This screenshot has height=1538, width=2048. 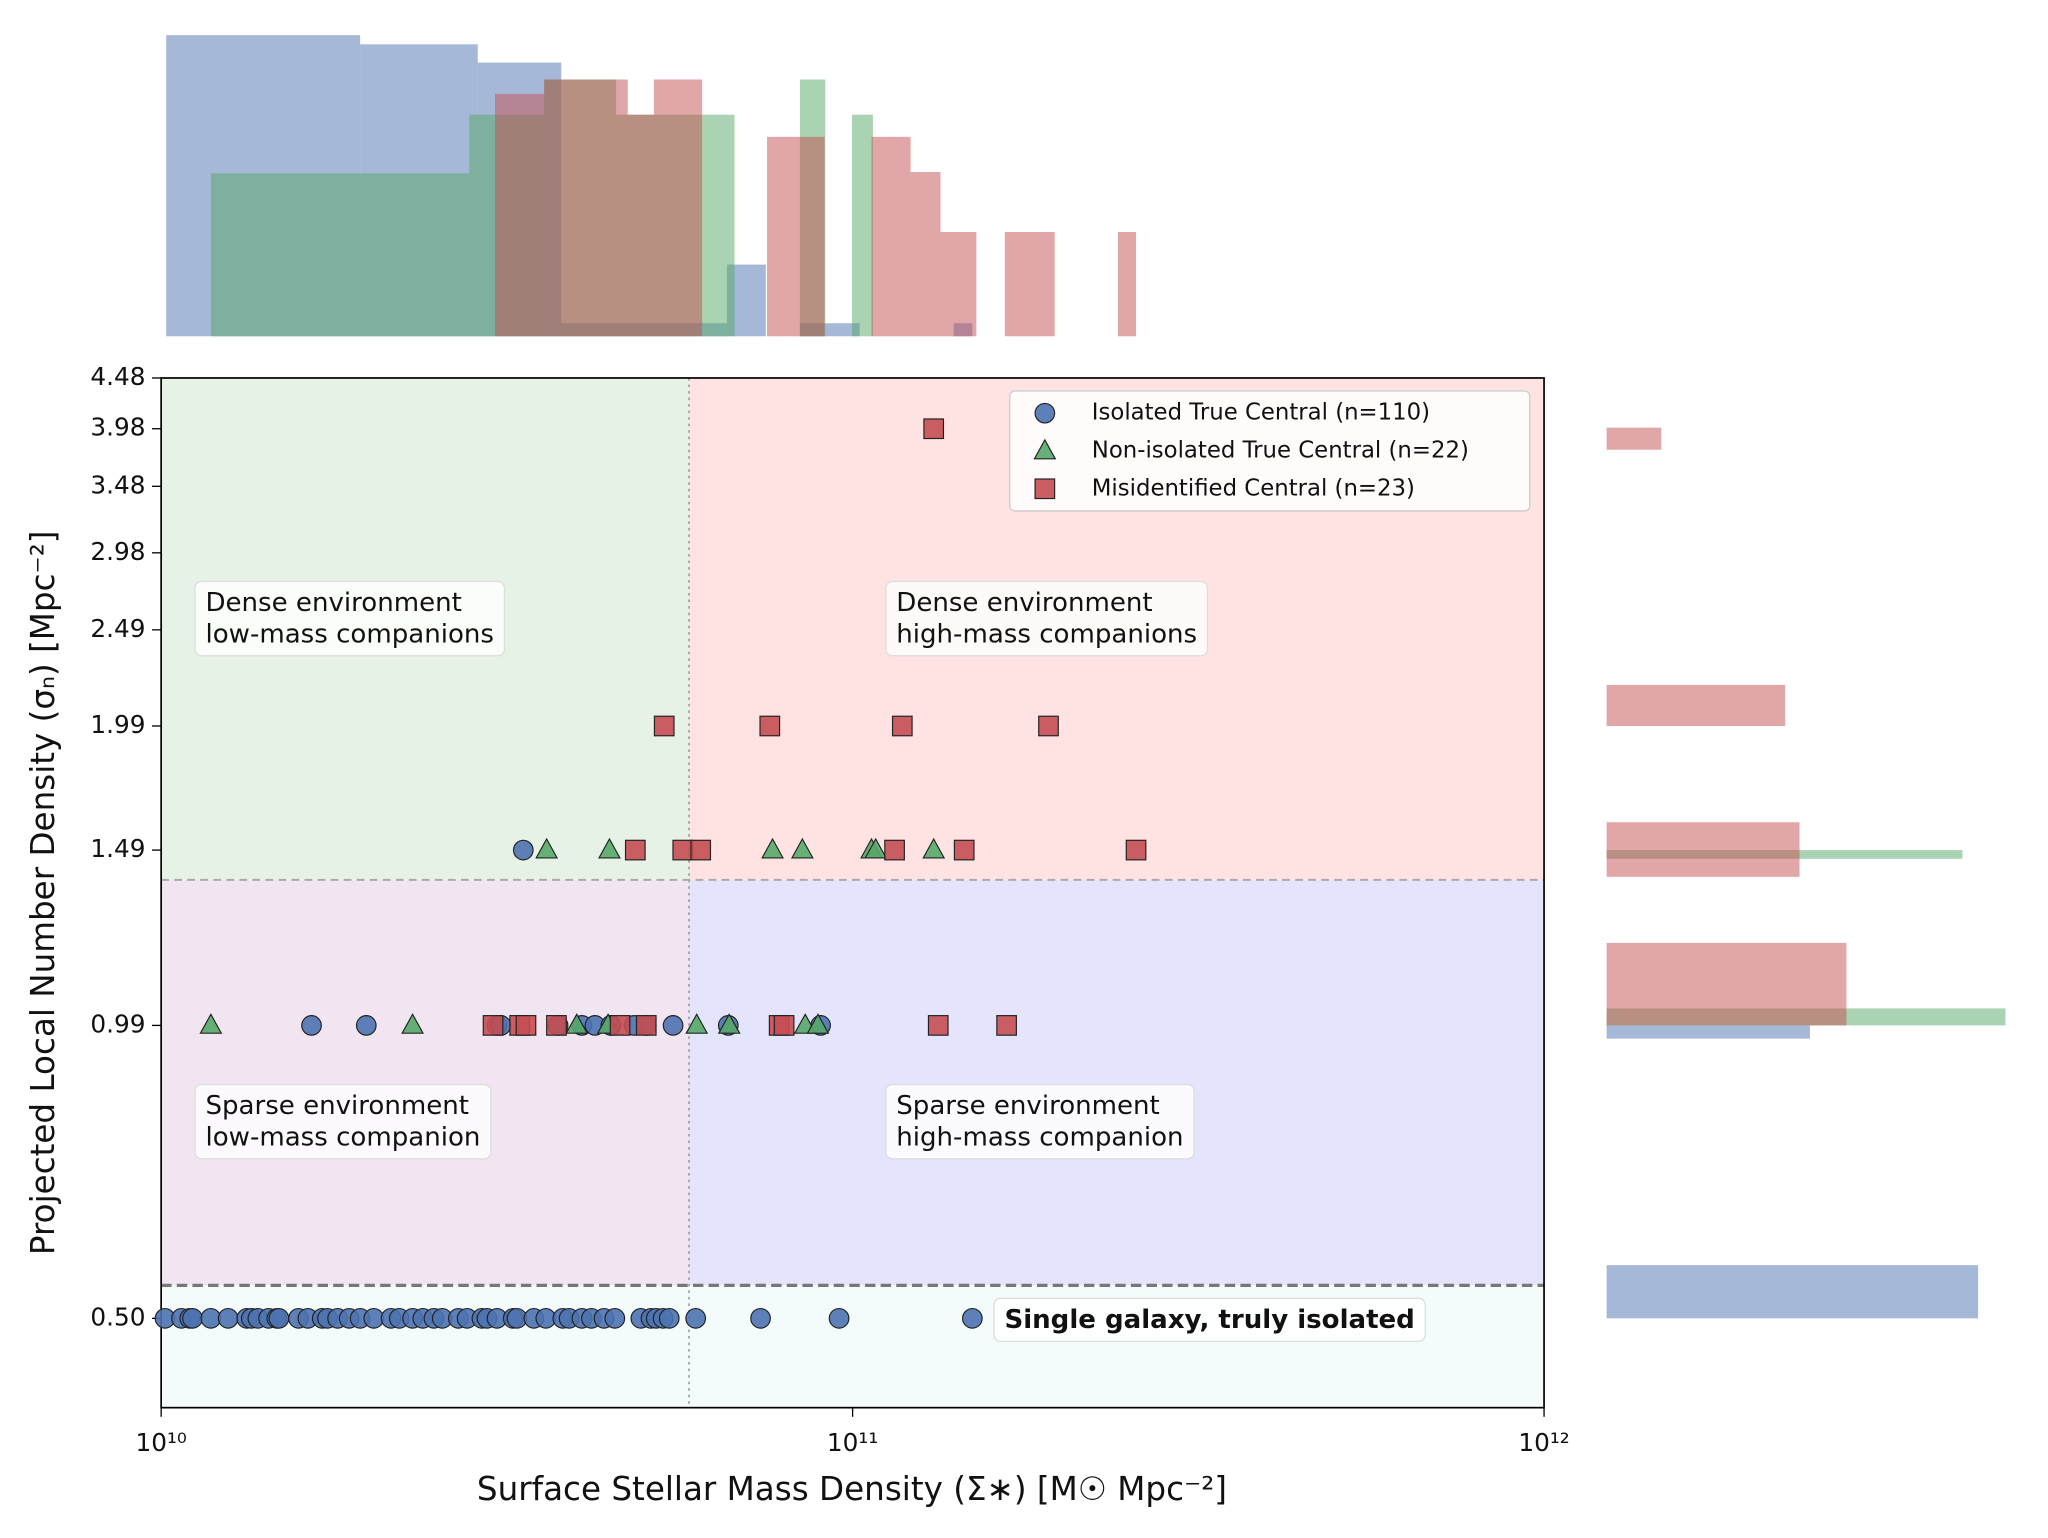 I want to click on region-label: Dense environment low-mass companions, so click(x=350, y=618).